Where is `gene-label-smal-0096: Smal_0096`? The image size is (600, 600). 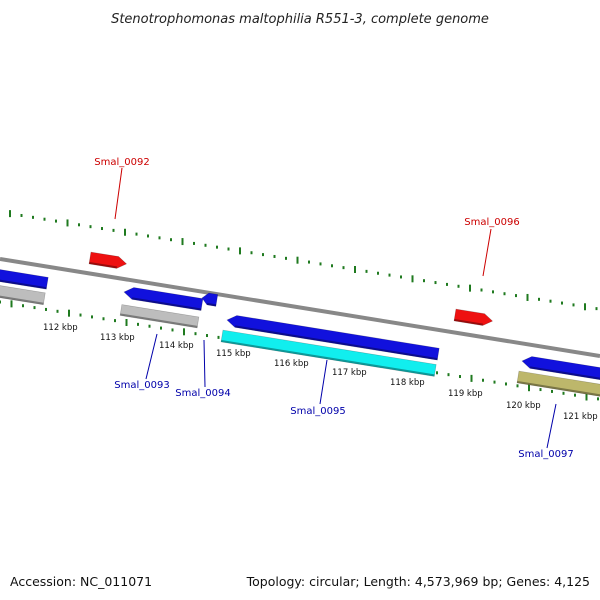
gene-label-smal-0096: Smal_0096 is located at coordinates (491, 222).